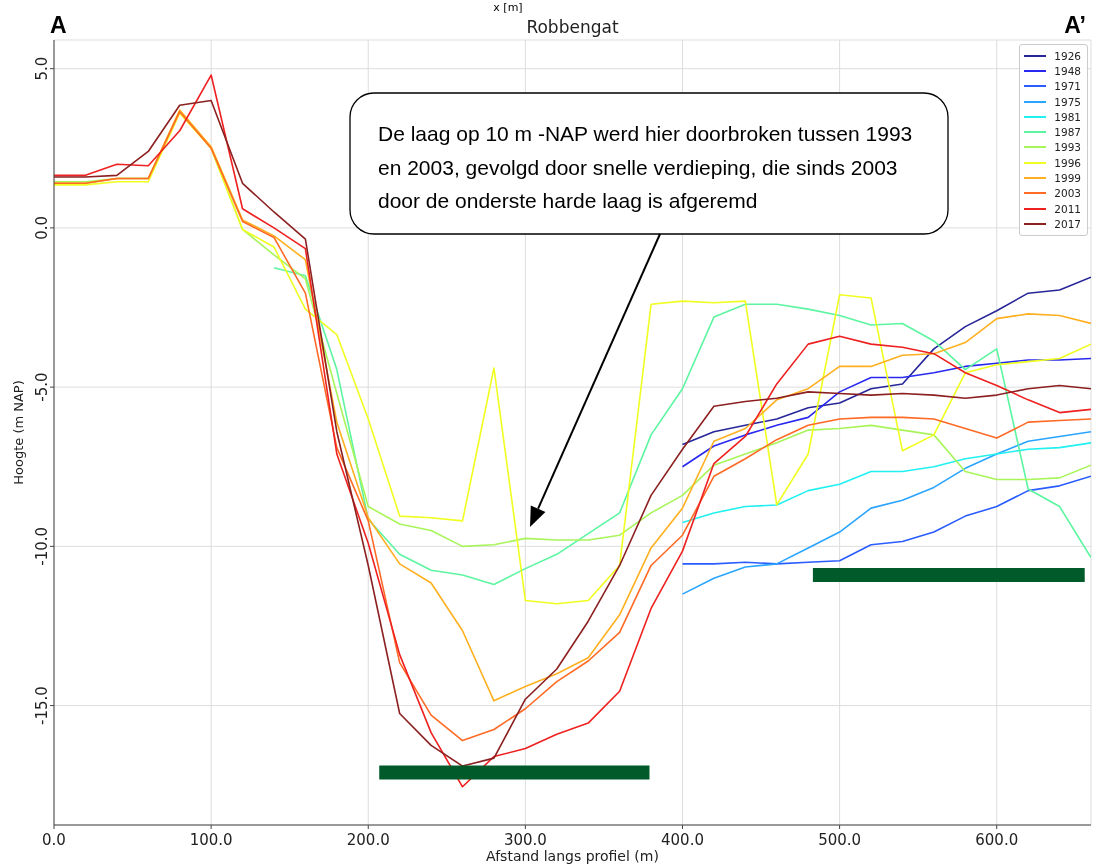  What do you see at coordinates (1075, 25) in the screenshot?
I see `text: A’` at bounding box center [1075, 25].